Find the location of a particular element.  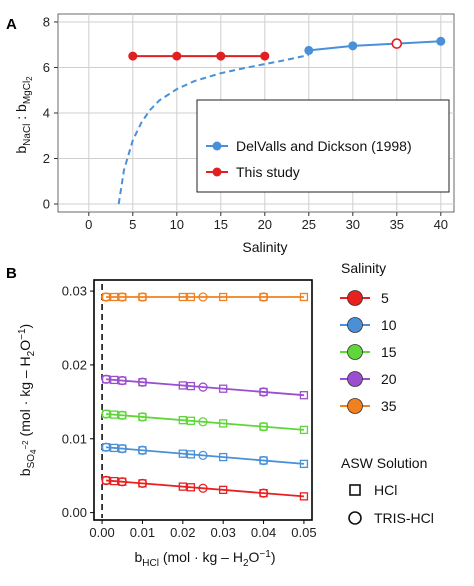

panel-a-y-axis-label: bNaCl : bMgCl2 is located at coordinates (23, 115).